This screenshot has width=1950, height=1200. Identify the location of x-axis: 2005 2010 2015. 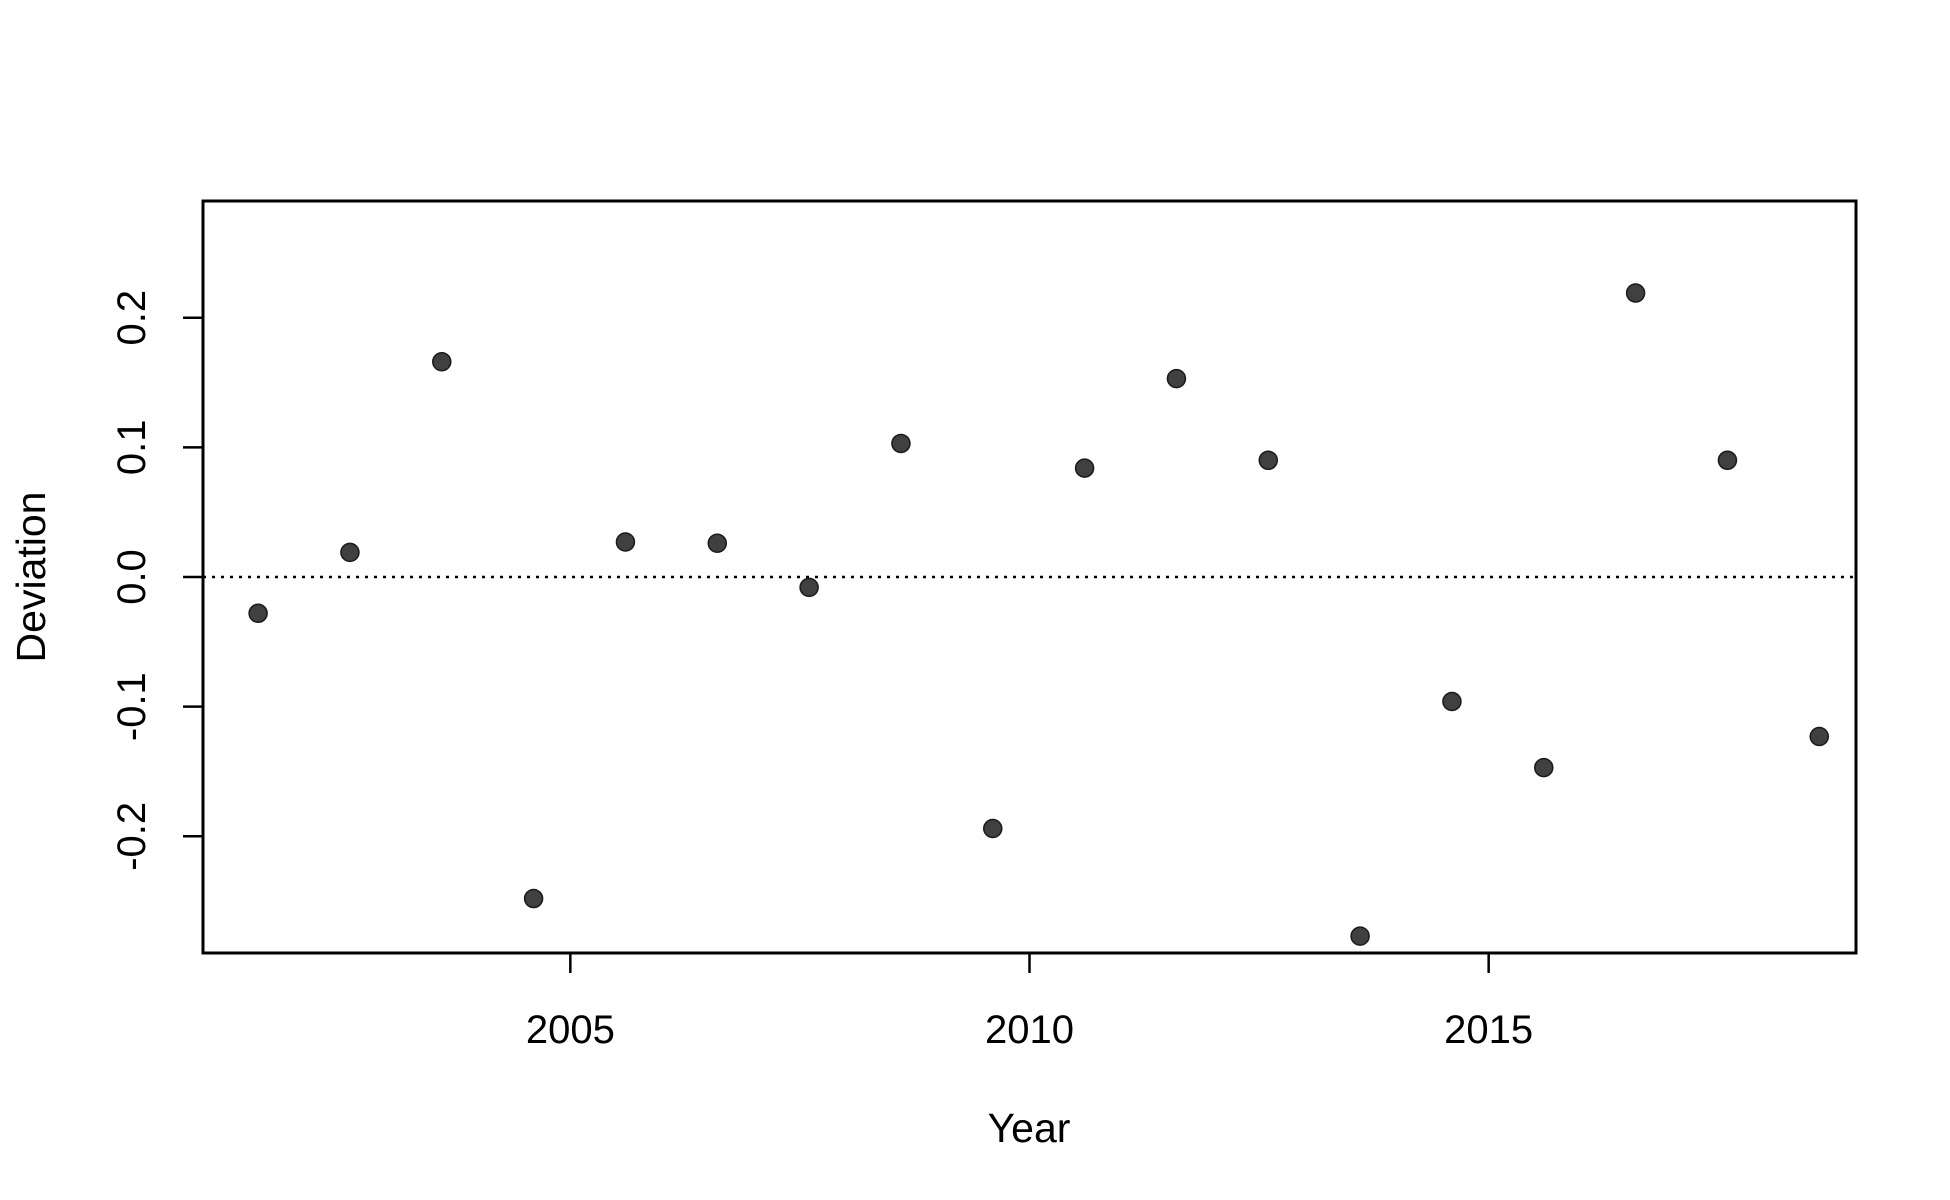
(1029, 1002).